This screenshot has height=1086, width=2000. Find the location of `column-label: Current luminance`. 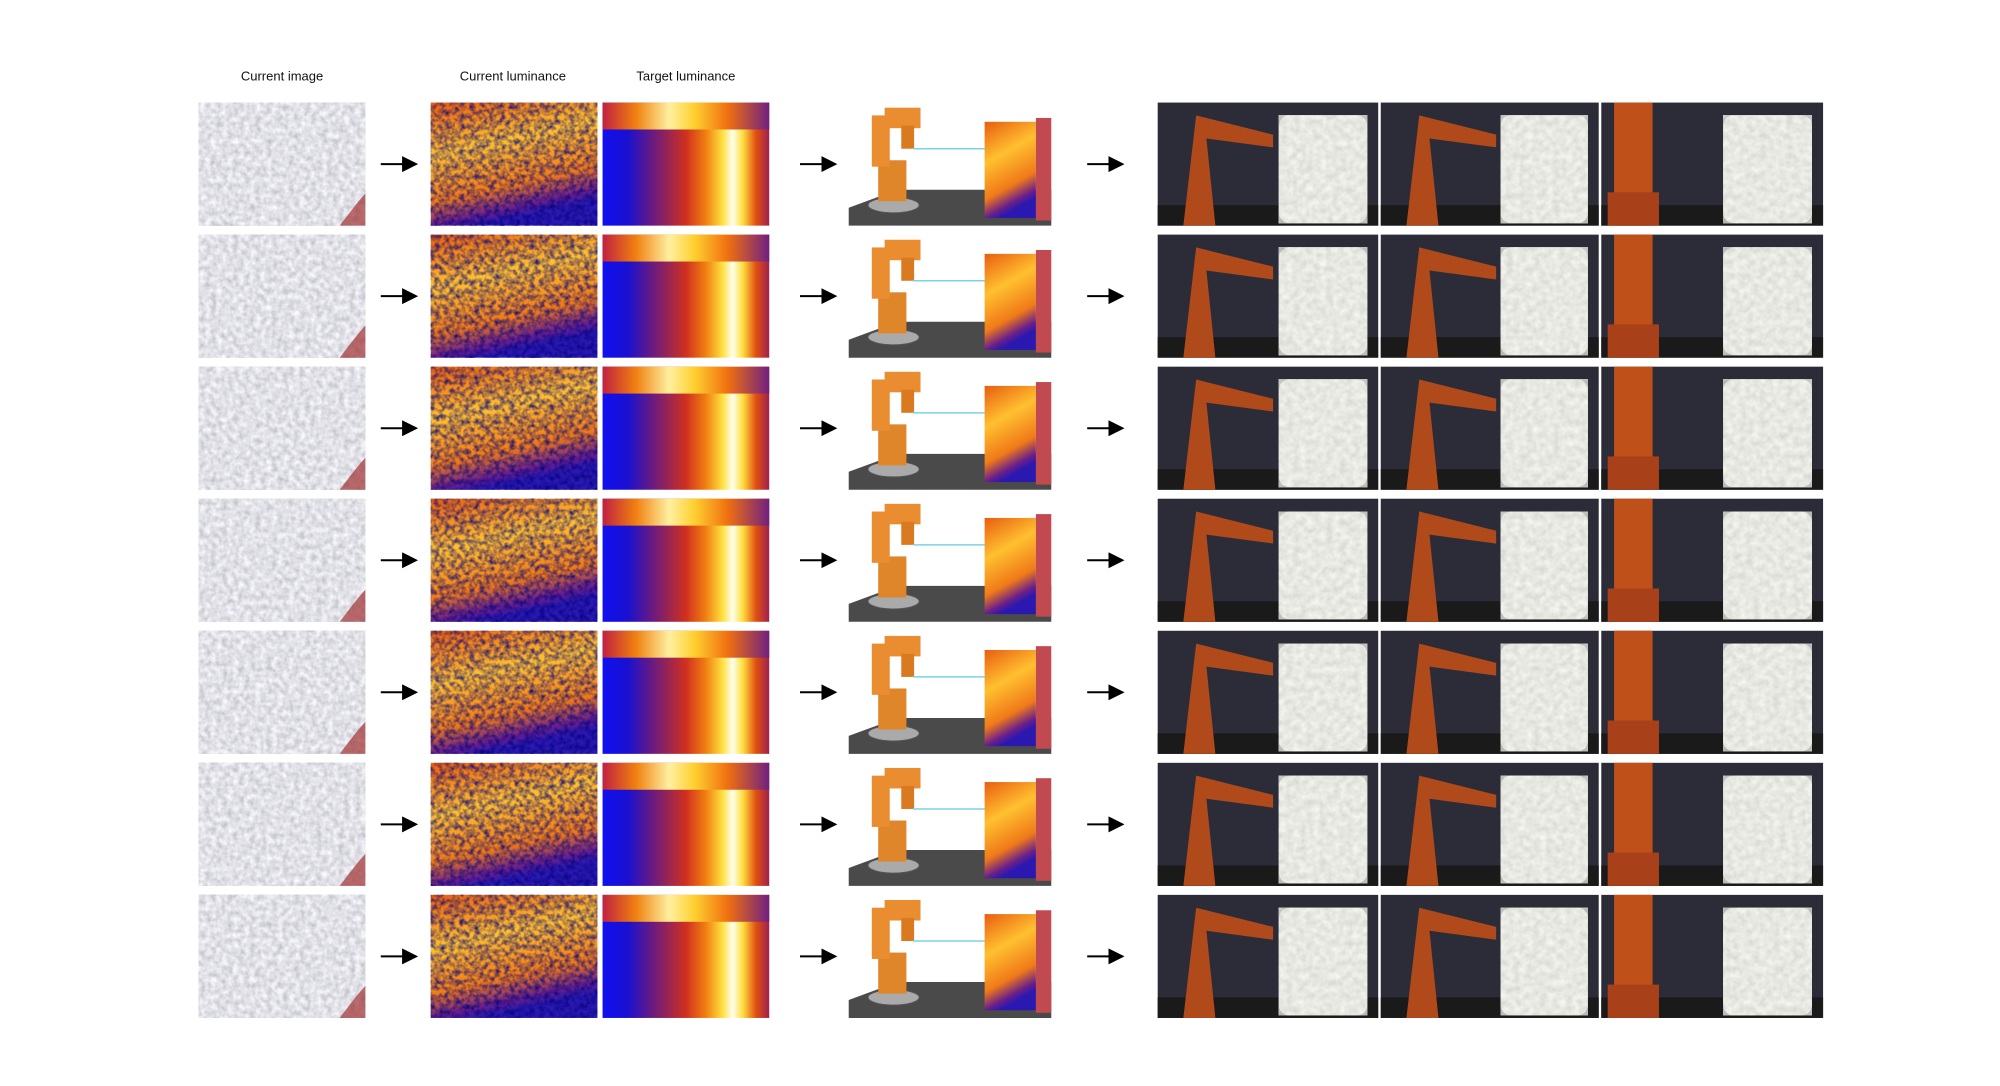

column-label: Current luminance is located at coordinates (513, 75).